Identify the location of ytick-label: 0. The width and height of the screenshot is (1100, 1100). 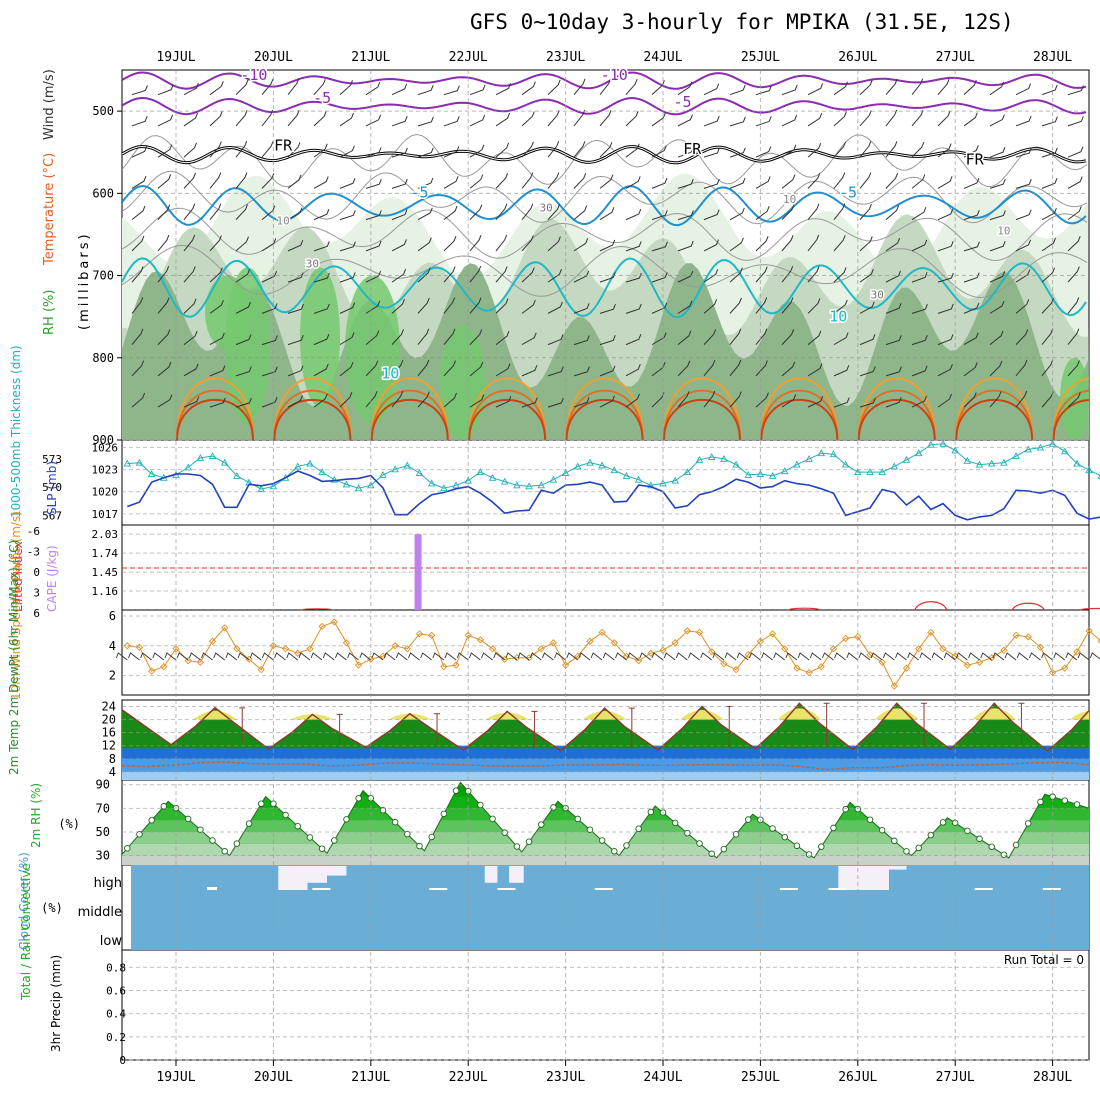
(122, 1060).